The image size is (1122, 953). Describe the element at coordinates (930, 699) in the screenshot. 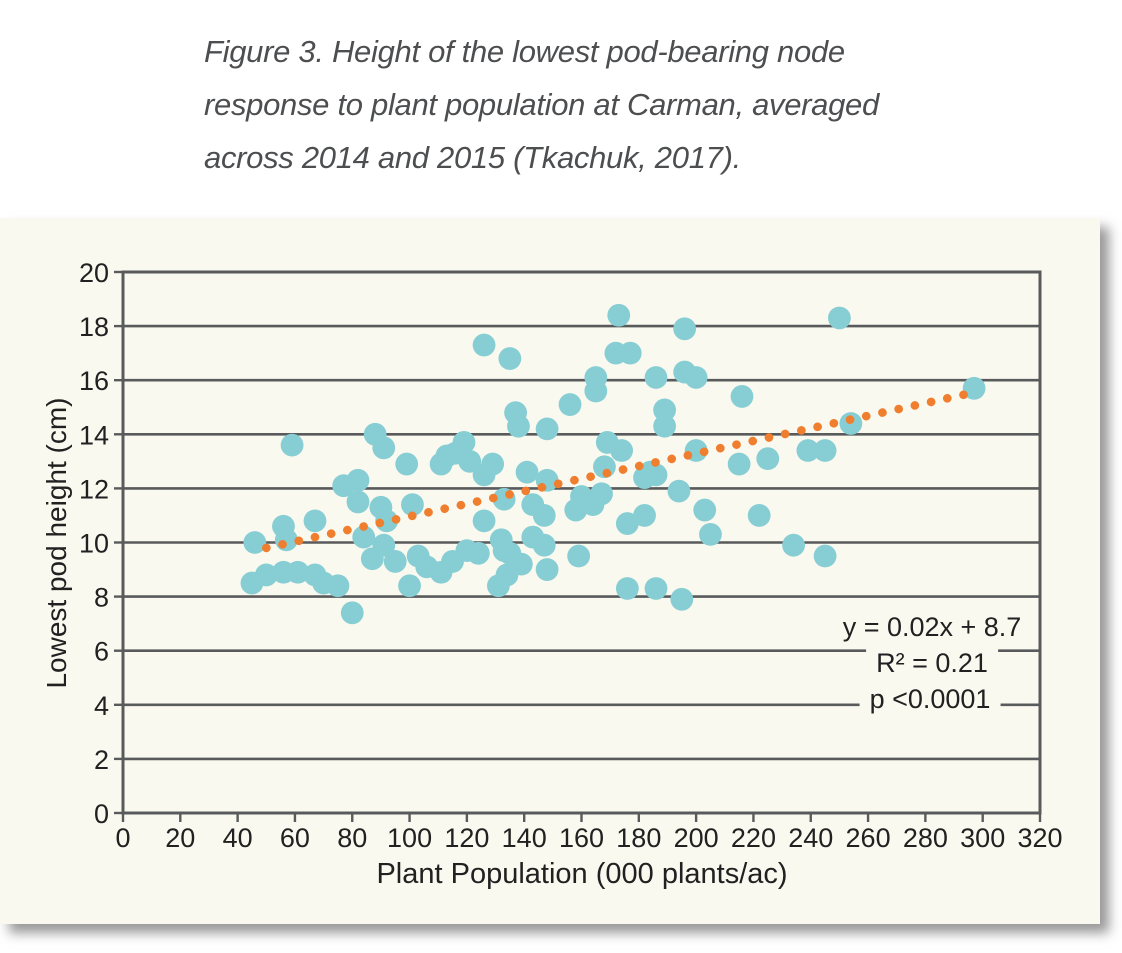

I see `p-value: p <0.0001` at that location.